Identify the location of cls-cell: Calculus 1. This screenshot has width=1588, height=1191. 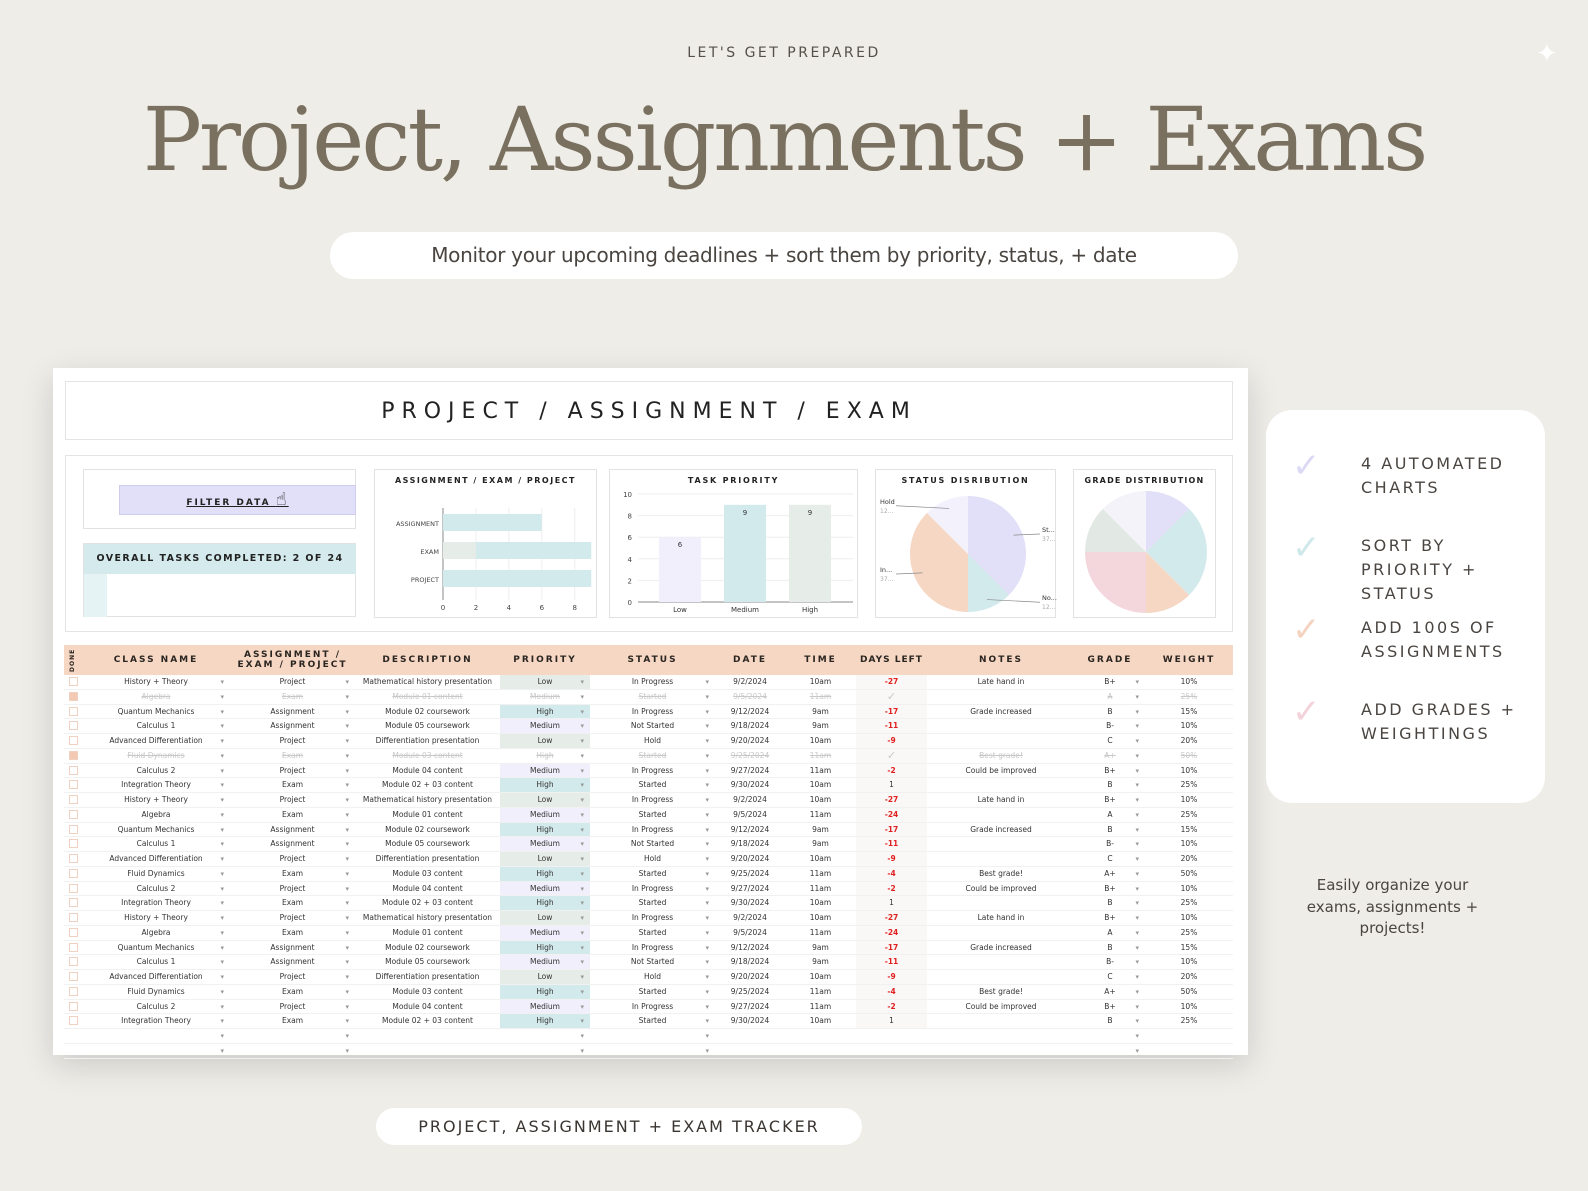
(156, 844).